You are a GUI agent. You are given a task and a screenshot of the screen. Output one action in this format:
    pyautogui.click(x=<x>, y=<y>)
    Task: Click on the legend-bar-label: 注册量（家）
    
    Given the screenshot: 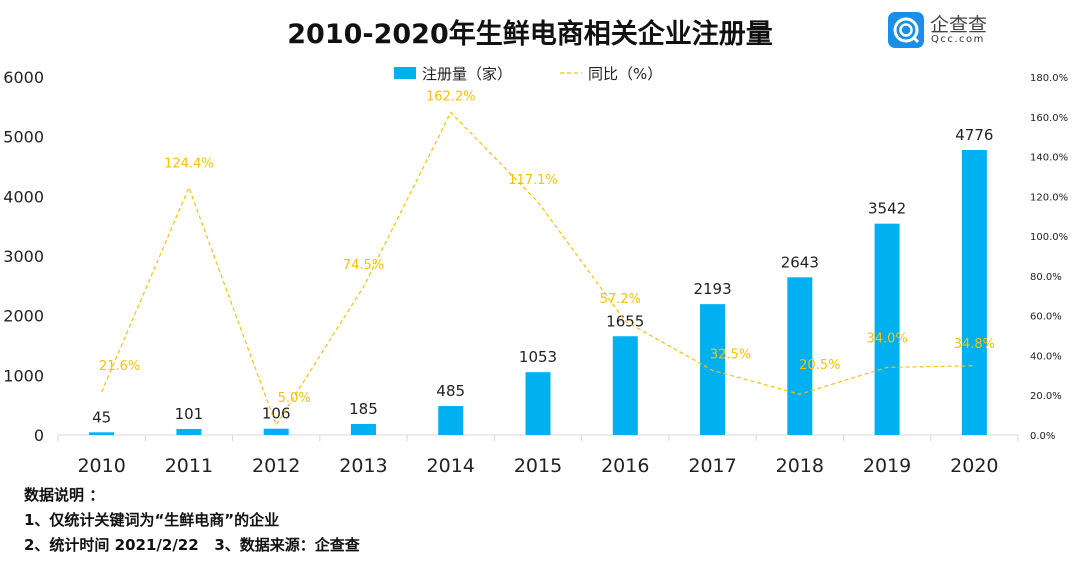 What is the action you would take?
    pyautogui.click(x=467, y=74)
    